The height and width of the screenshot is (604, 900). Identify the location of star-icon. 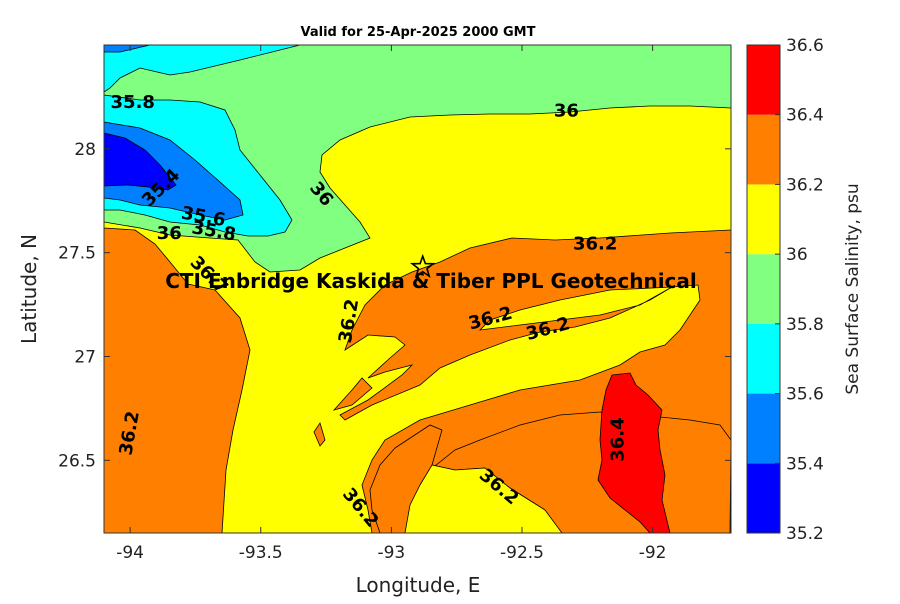
(423, 266).